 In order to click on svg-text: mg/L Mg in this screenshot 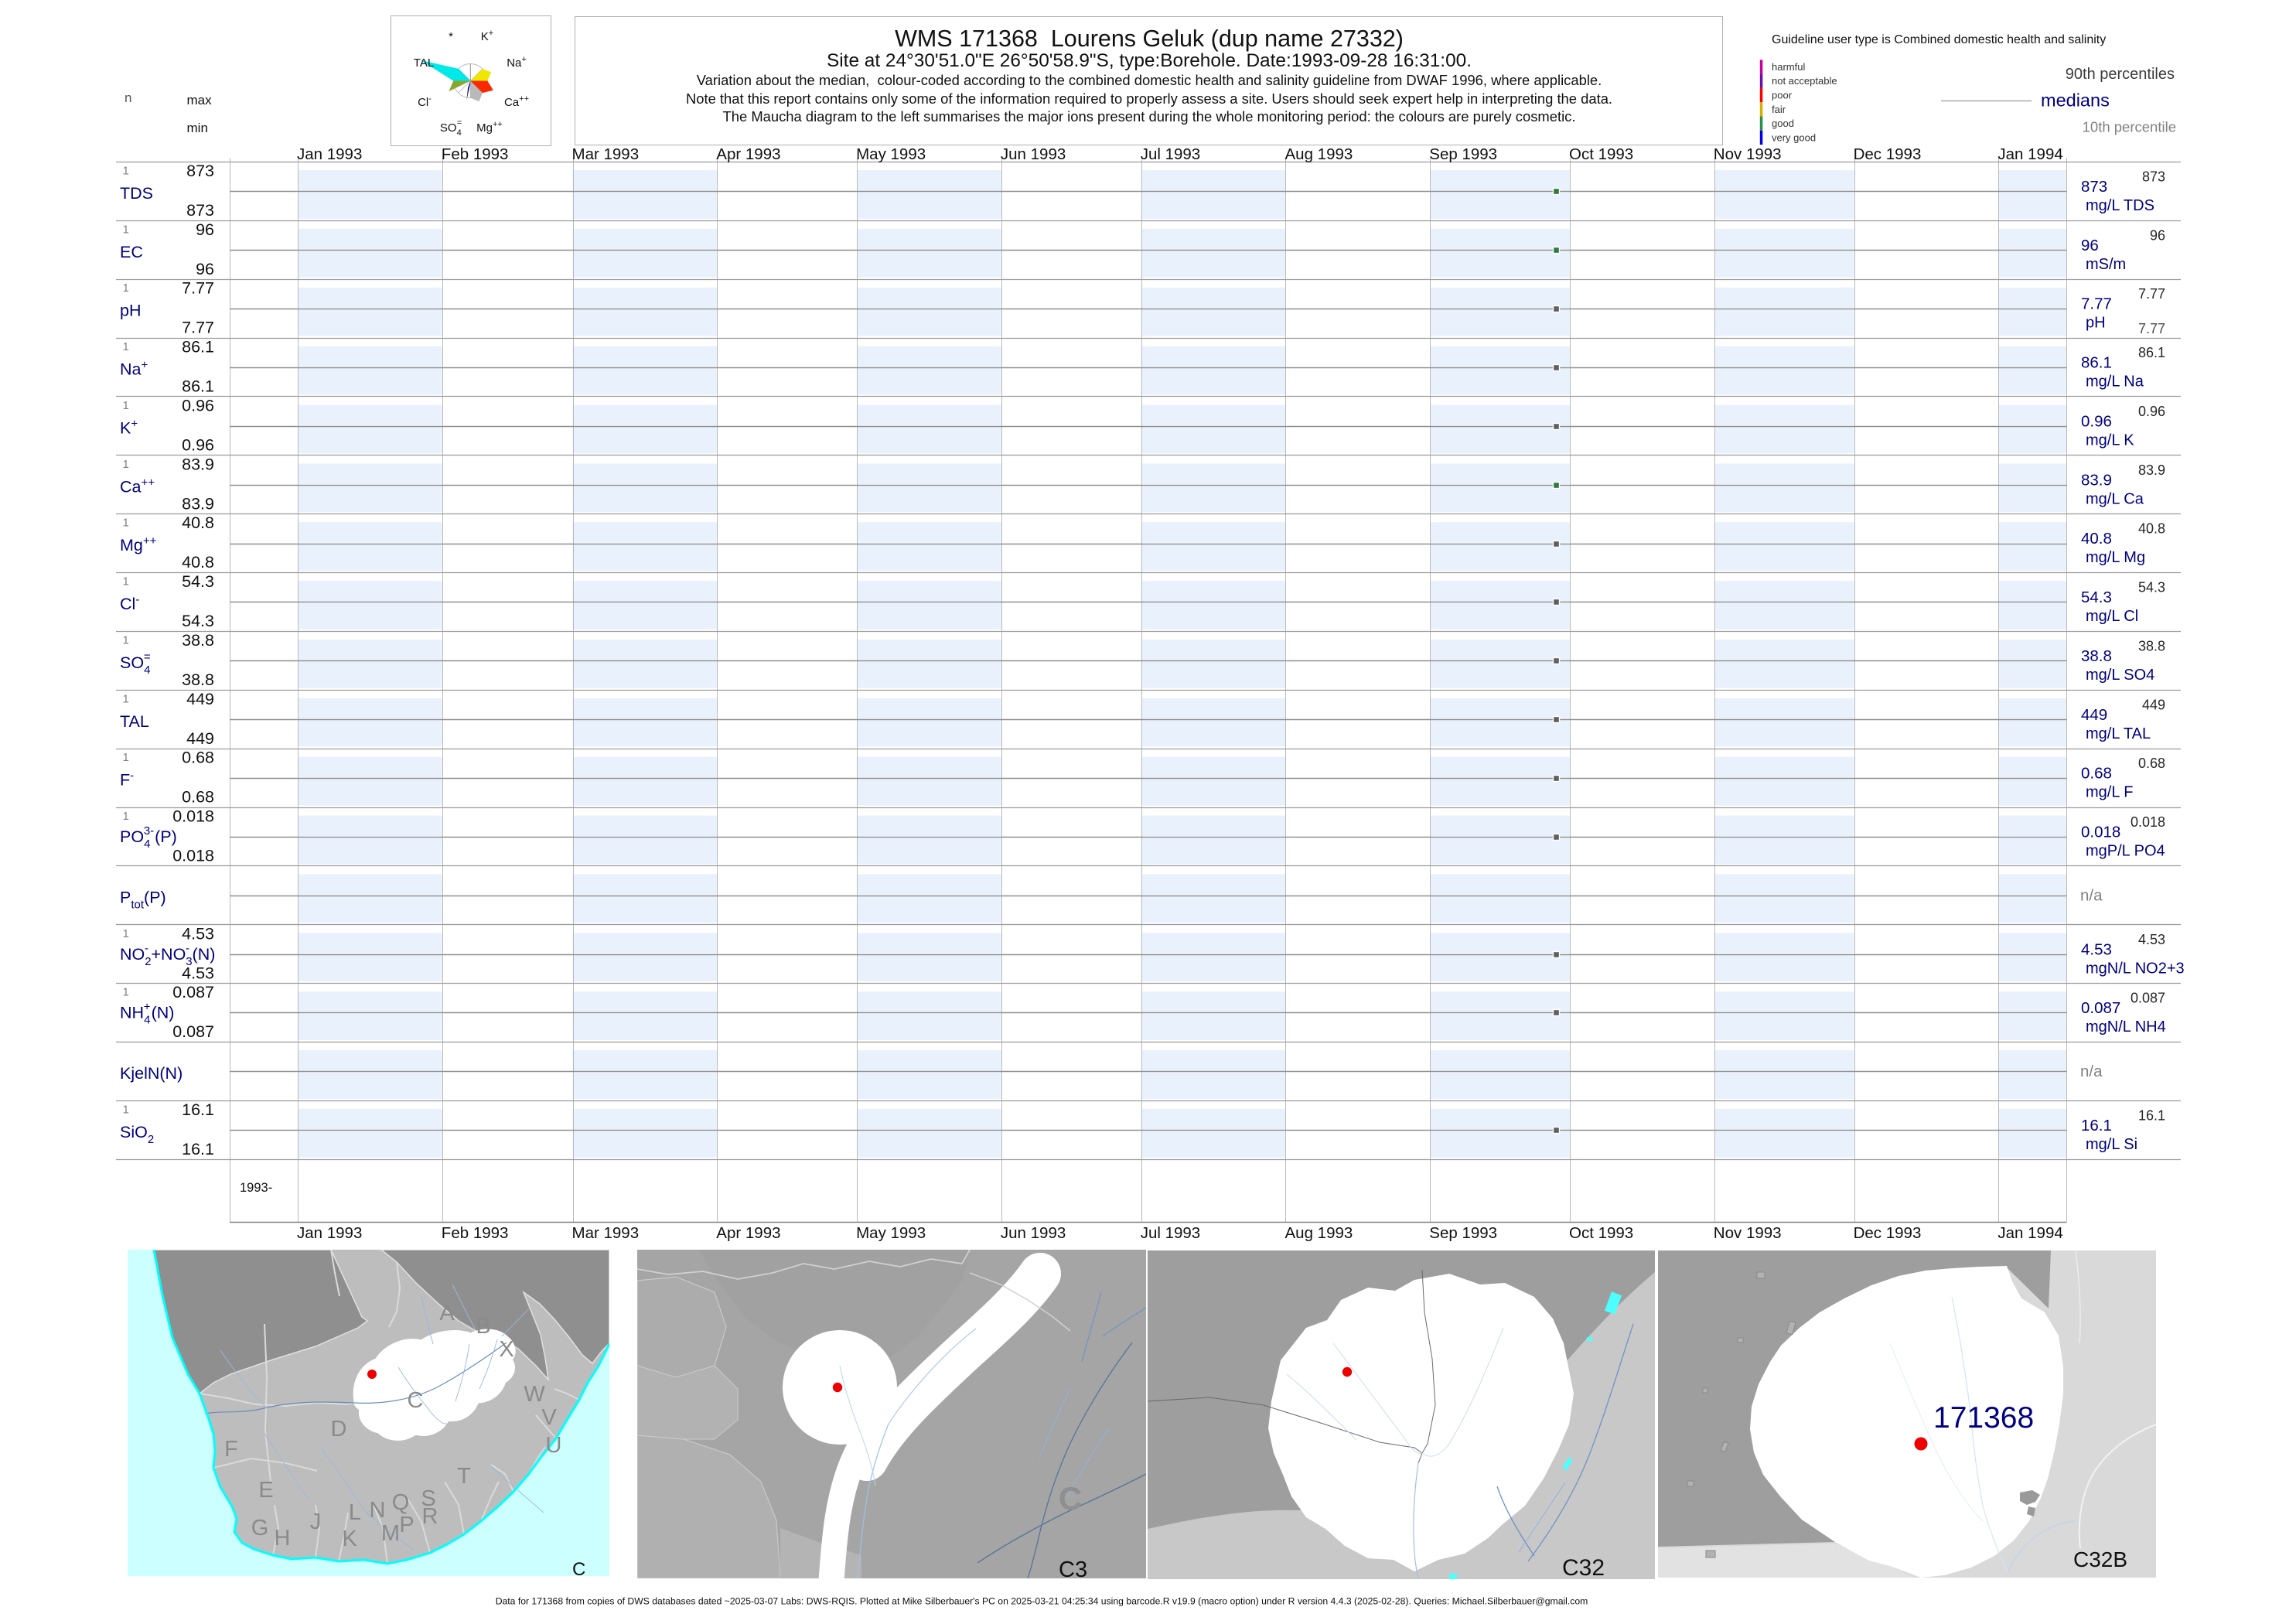, I will do `click(2115, 557)`.